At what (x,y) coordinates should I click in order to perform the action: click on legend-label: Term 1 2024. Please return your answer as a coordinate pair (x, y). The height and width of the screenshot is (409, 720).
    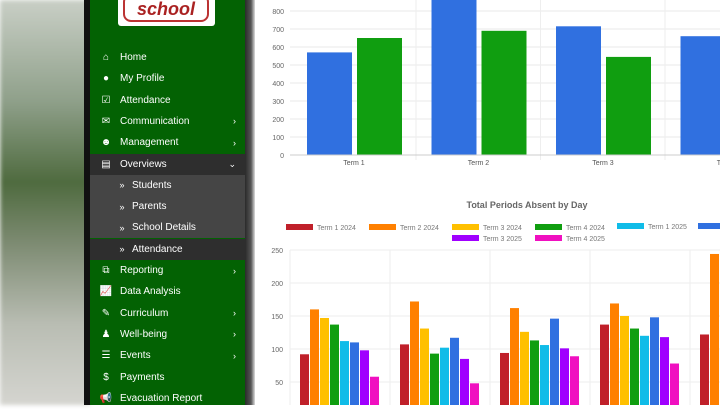
    Looking at the image, I should click on (336, 228).